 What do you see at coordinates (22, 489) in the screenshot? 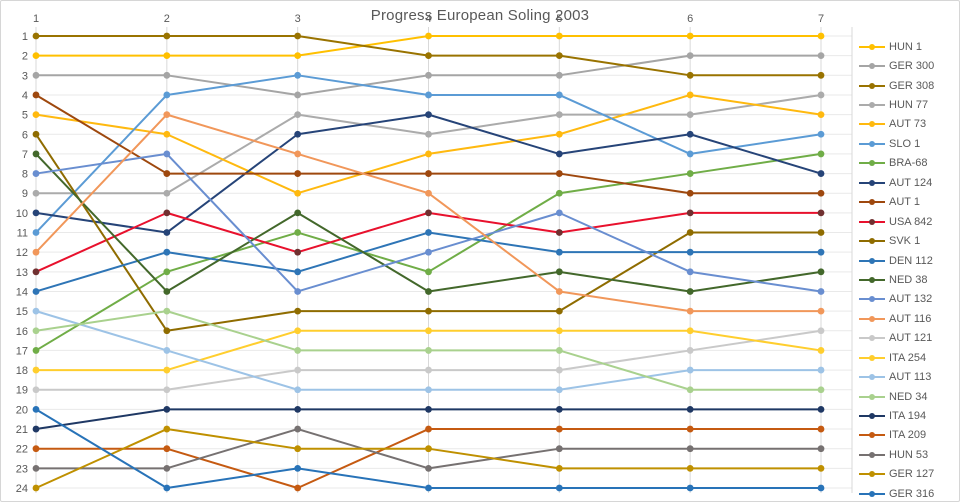
I see `y-axis-label: 24` at bounding box center [22, 489].